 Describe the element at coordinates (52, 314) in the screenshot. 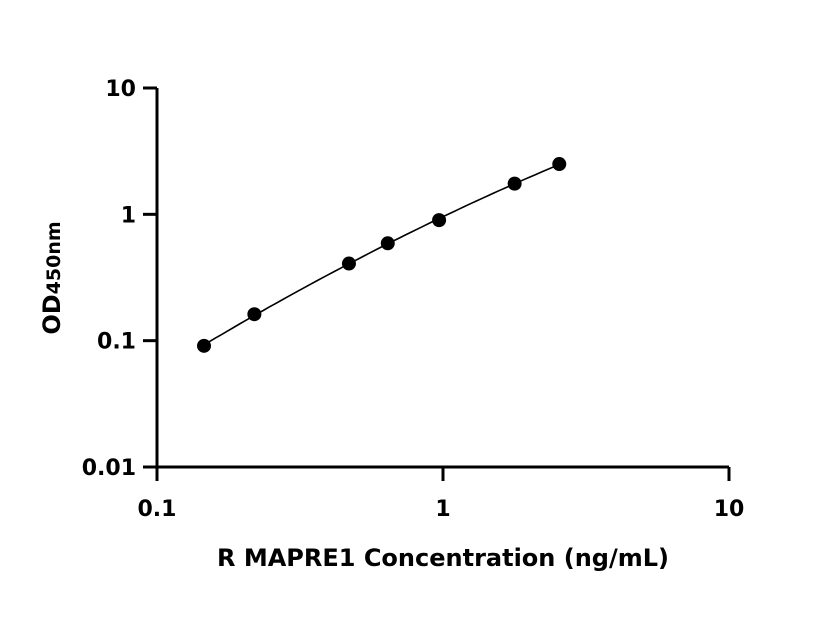

I see `y-axis-title-main: OD` at that location.